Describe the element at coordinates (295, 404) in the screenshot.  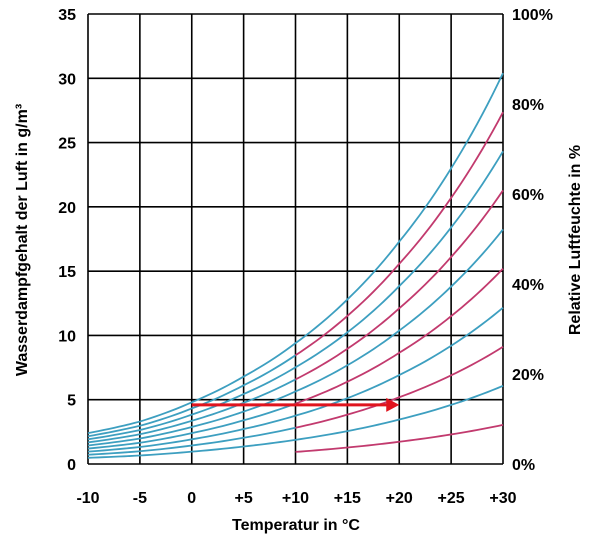
I see `arrow` at that location.